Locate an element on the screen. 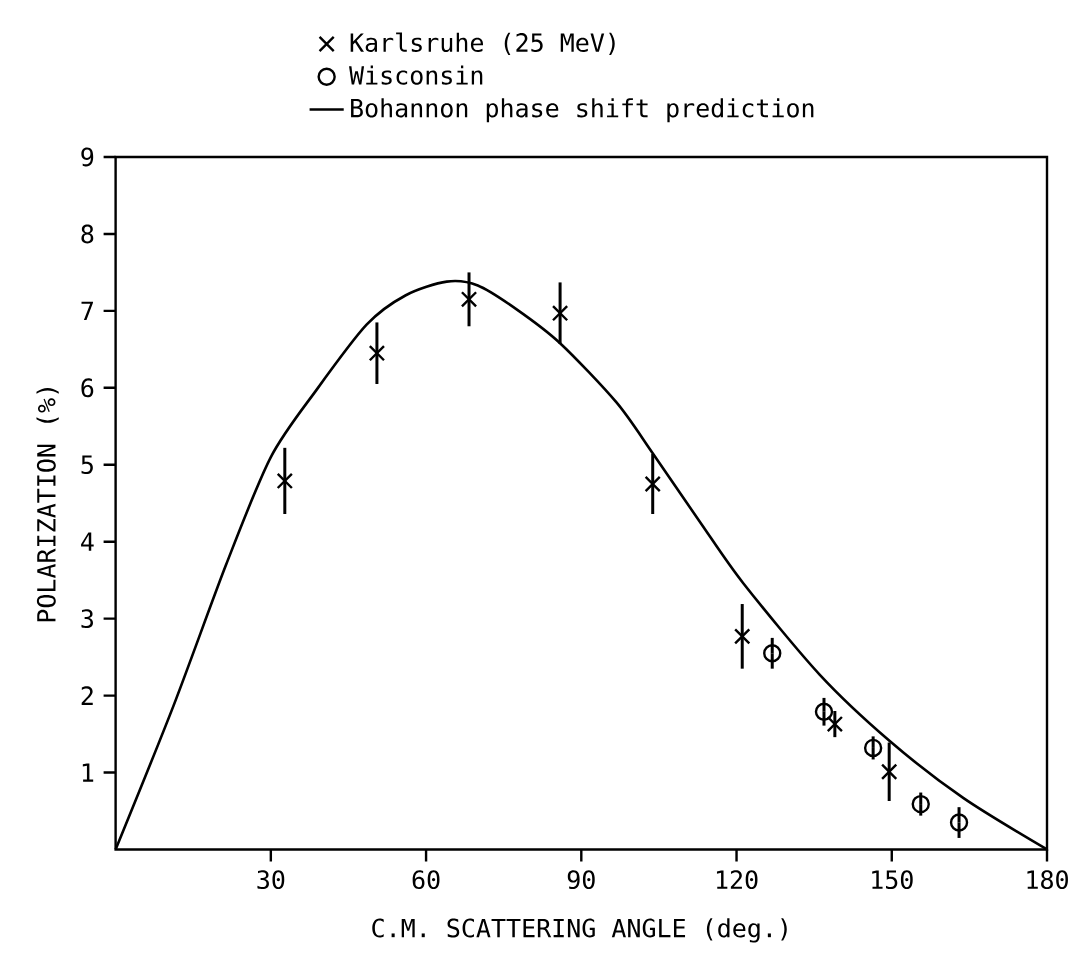 This screenshot has width=1071, height=957. y-axis-title: POLARIZATION (%) is located at coordinates (47, 505).